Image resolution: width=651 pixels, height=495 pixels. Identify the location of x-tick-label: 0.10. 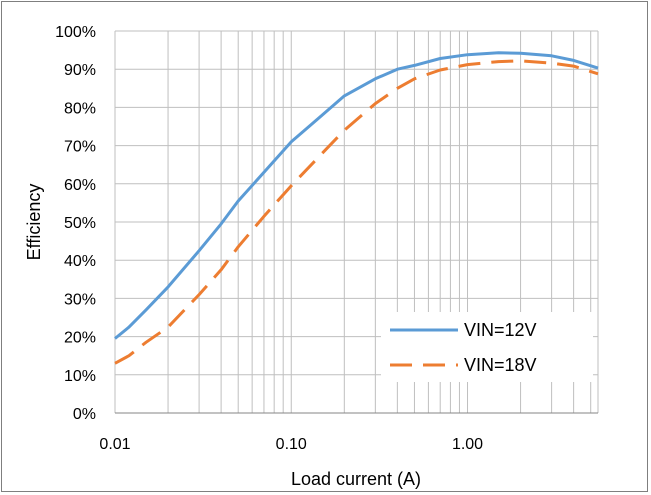
(291, 444).